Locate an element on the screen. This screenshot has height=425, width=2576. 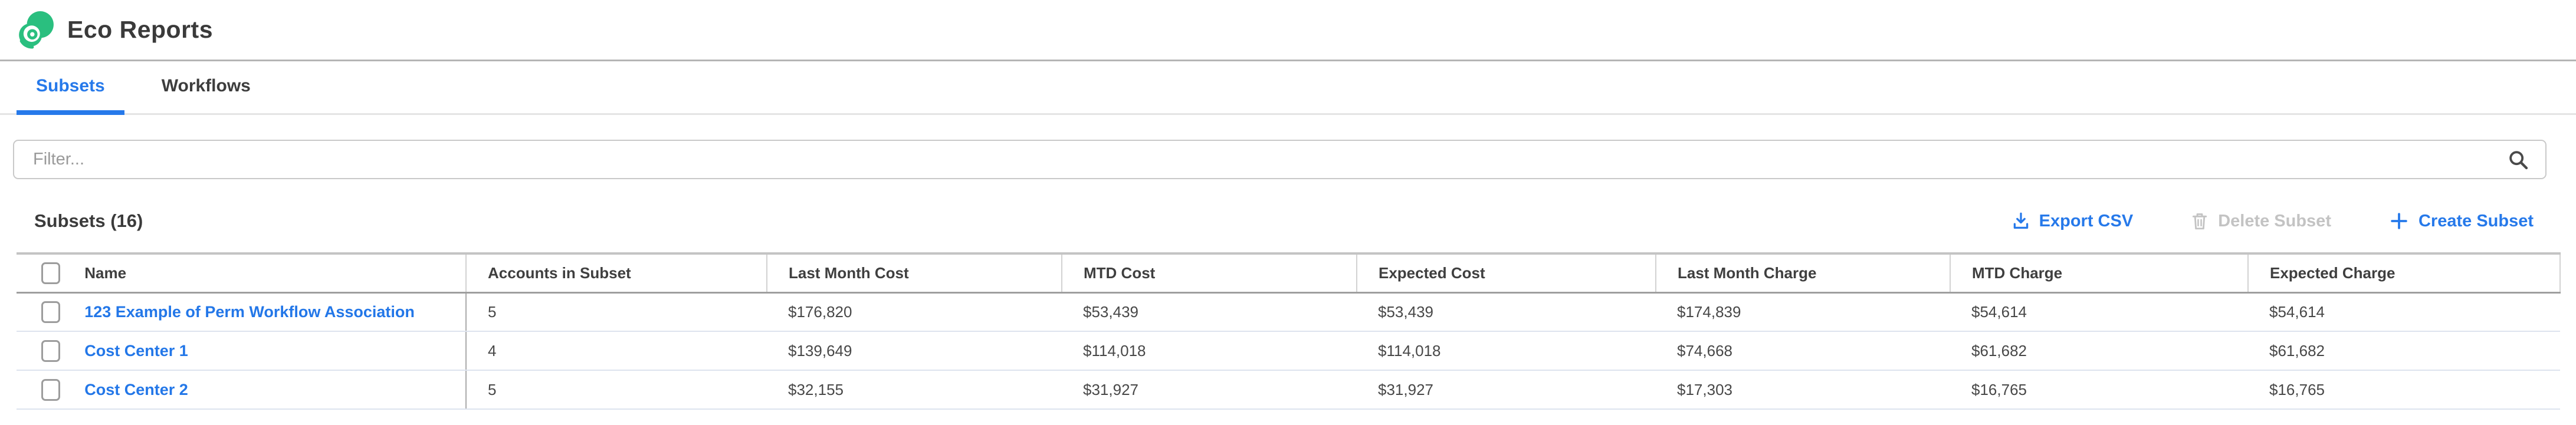
cell-mtd-cost: $53,439 is located at coordinates (1209, 312).